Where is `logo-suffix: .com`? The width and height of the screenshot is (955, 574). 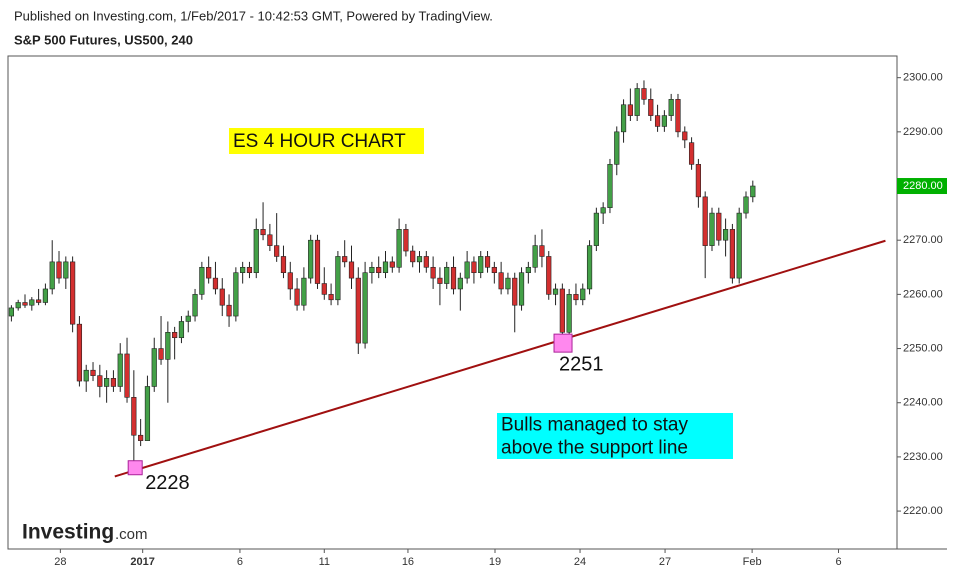
logo-suffix: .com is located at coordinates (131, 534).